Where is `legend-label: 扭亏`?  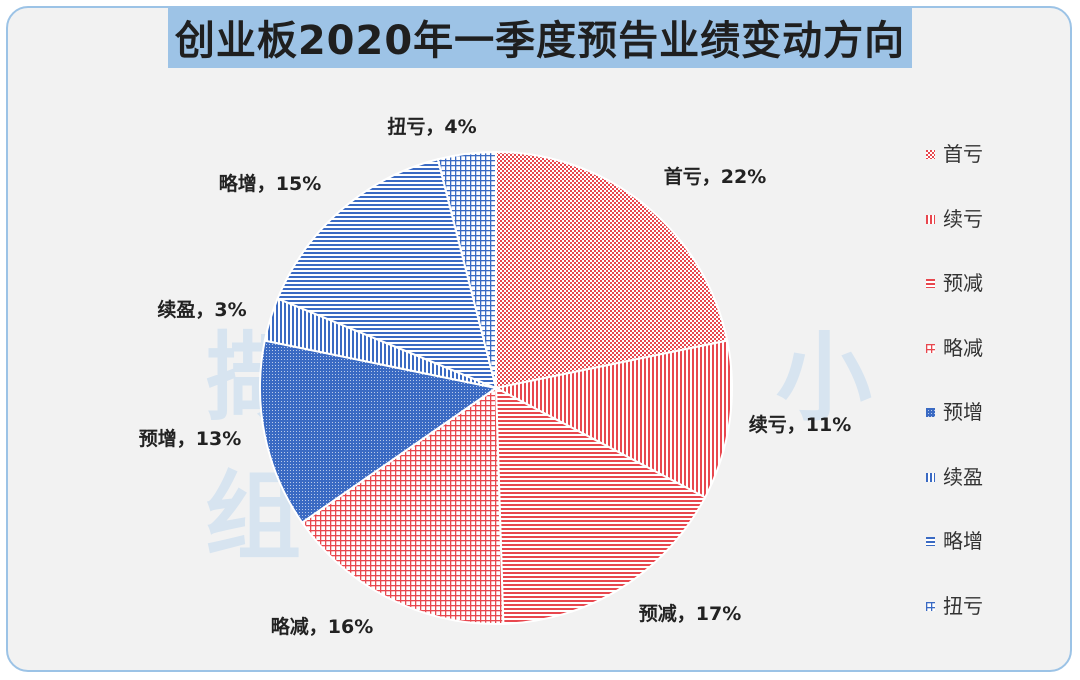 legend-label: 扭亏 is located at coordinates (963, 605).